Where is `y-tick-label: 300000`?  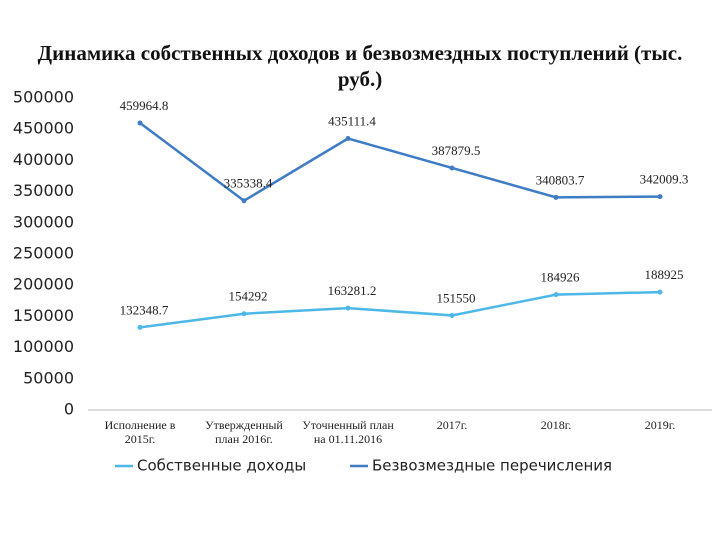 y-tick-label: 300000 is located at coordinates (43, 221).